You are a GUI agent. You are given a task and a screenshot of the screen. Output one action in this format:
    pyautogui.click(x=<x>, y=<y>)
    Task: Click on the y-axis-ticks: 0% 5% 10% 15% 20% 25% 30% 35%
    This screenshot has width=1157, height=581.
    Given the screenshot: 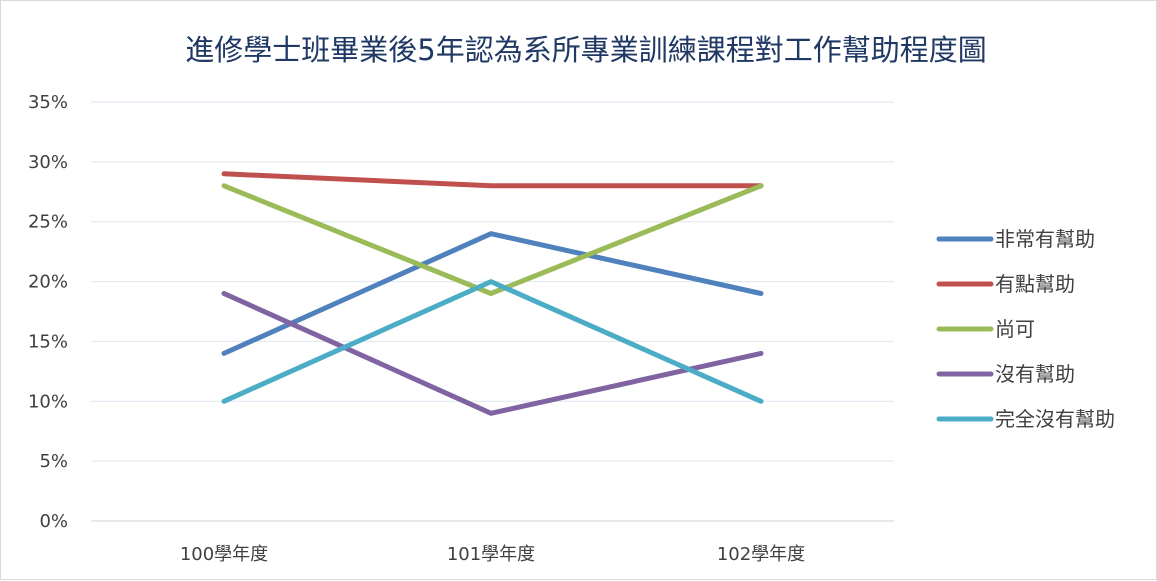 What is the action you would take?
    pyautogui.click(x=48, y=312)
    